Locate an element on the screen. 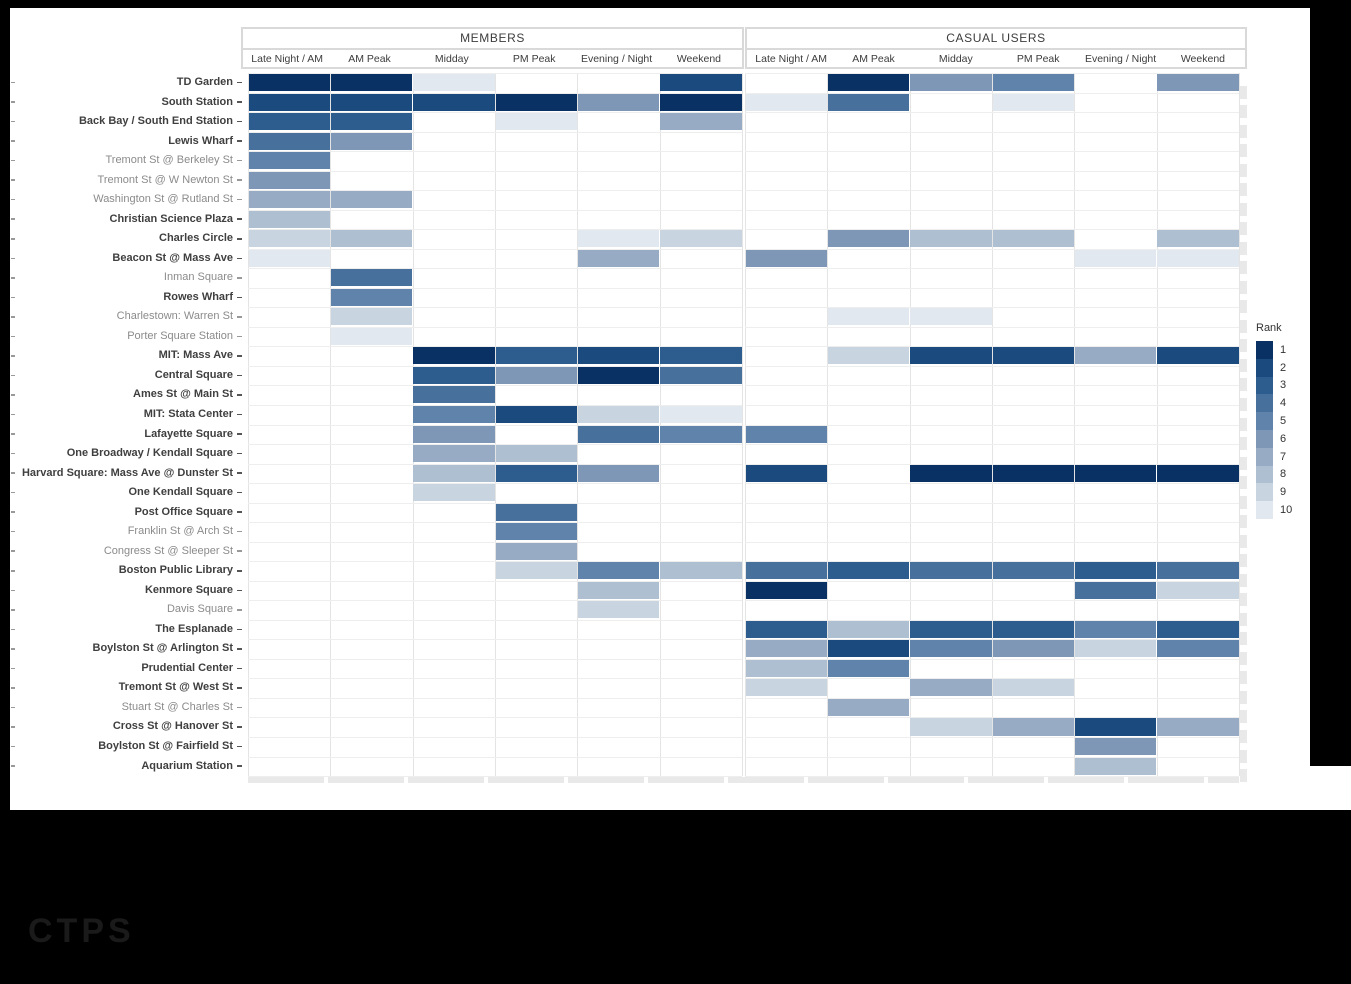 The image size is (1351, 984). legend-entry: 8 is located at coordinates (1274, 474).